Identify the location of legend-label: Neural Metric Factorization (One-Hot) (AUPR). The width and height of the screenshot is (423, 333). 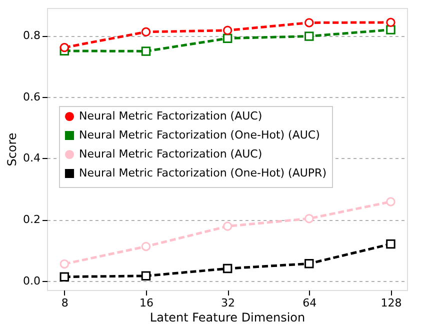
(202, 173).